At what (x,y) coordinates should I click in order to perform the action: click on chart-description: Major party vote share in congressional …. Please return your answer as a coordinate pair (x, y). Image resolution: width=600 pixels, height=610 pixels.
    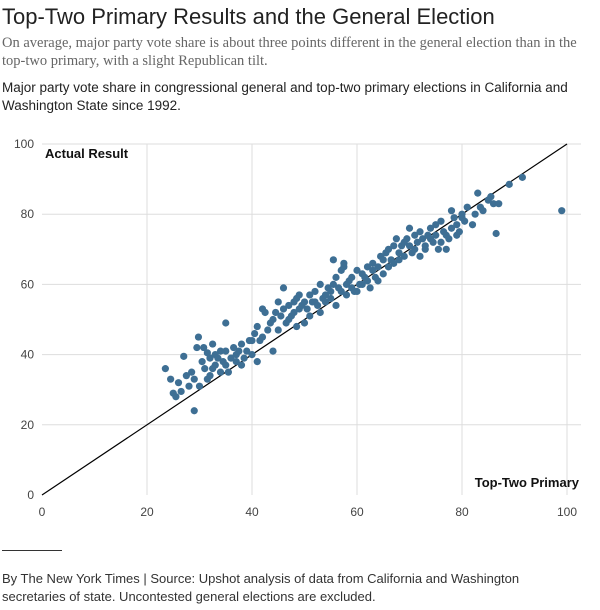
    Looking at the image, I should click on (285, 96).